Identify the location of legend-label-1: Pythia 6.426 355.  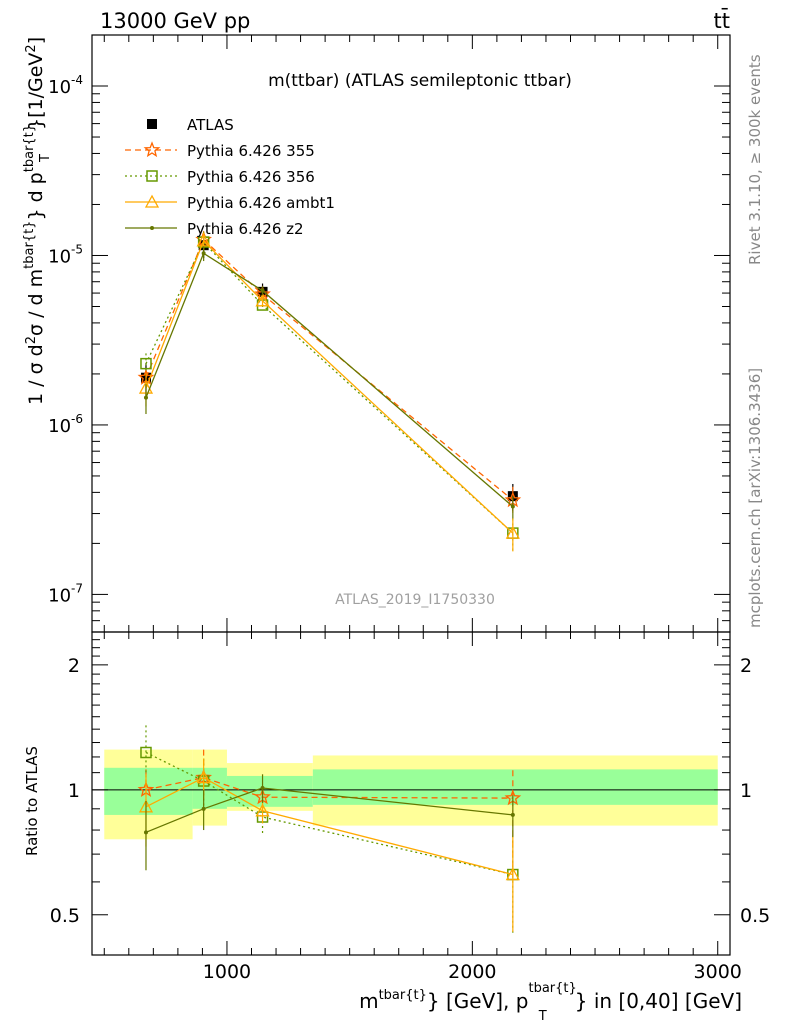
(251, 151).